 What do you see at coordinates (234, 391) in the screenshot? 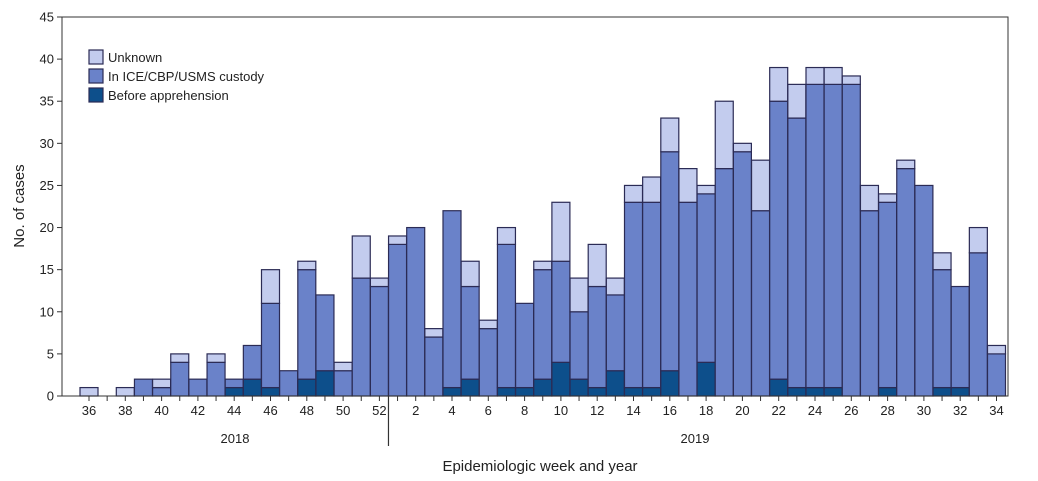
I see `bar-week-44-before-apprehension` at bounding box center [234, 391].